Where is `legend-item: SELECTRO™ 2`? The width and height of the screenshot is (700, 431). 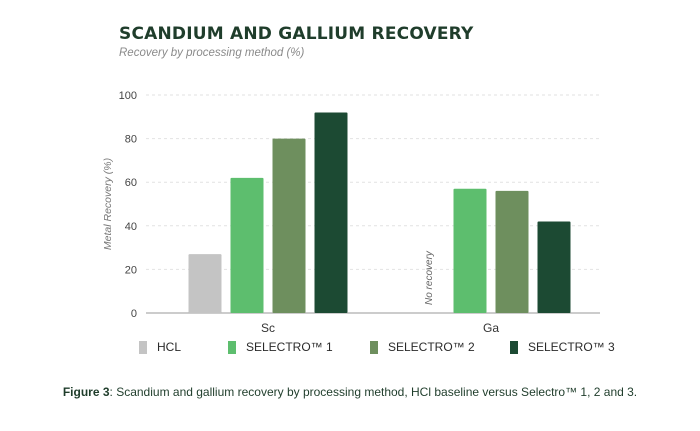
legend-item: SELECTRO™ 2 is located at coordinates (422, 347).